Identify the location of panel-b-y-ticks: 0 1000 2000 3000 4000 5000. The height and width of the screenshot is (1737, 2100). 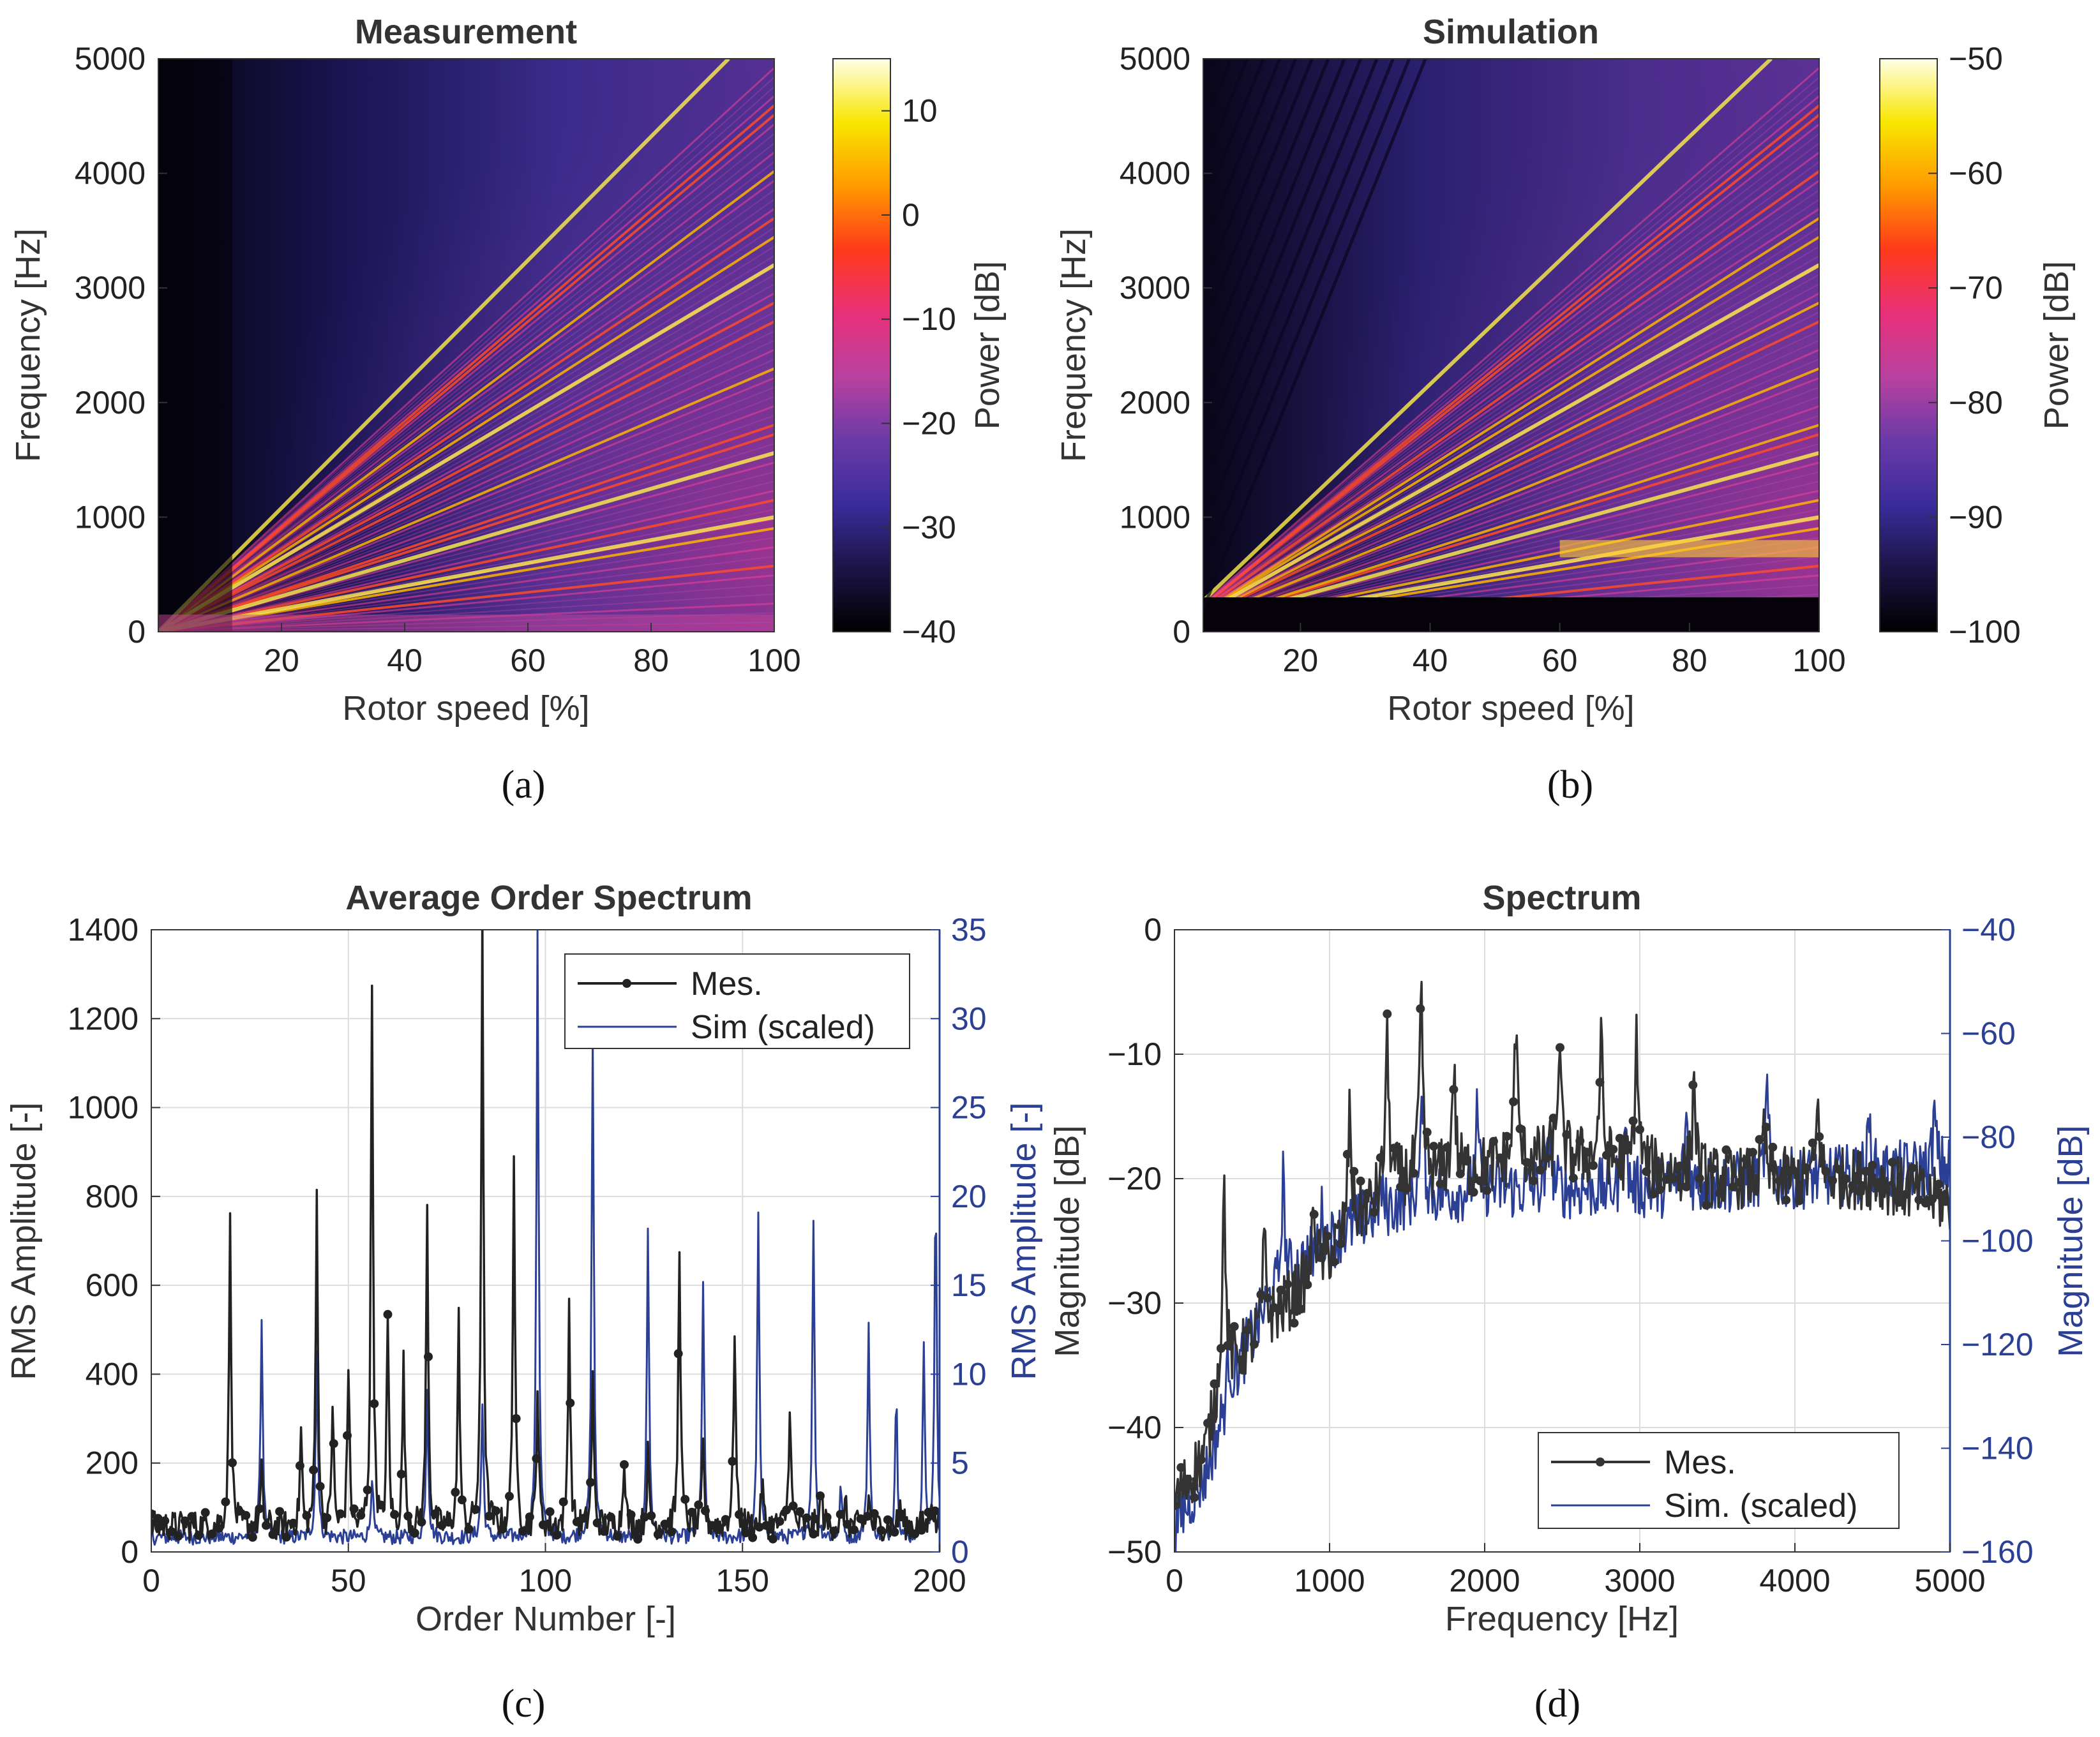
(1166, 345).